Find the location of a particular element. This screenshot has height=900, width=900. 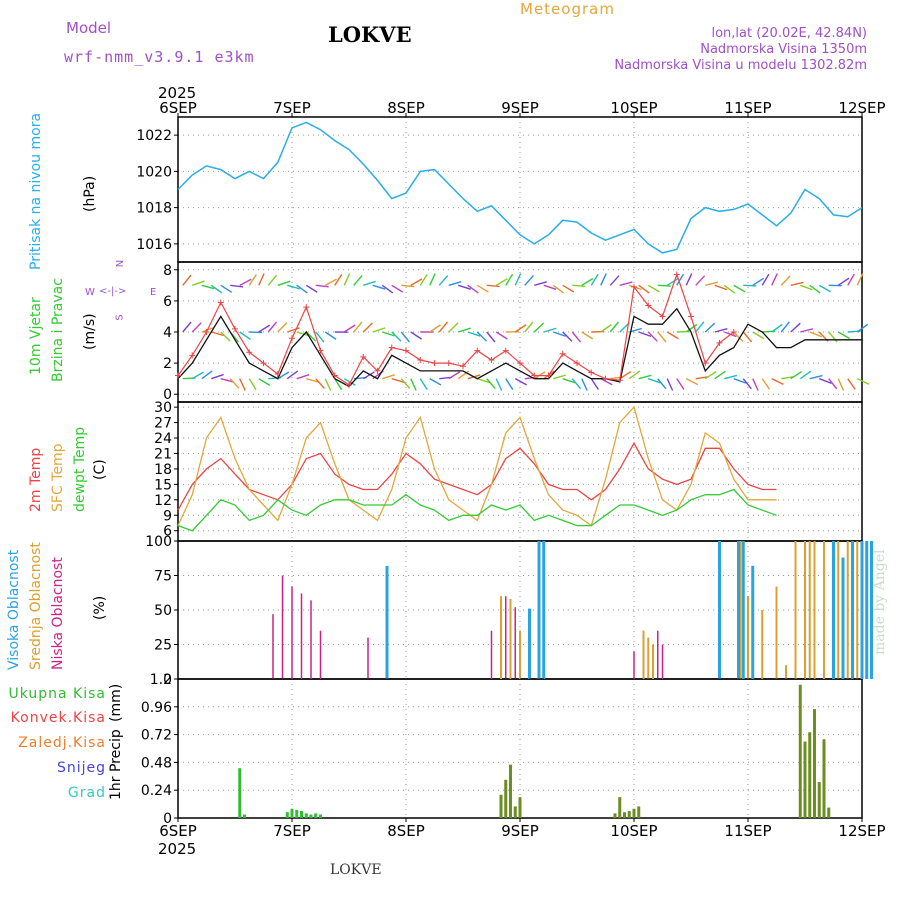

x-tick-label-bottom: 8SEP is located at coordinates (406, 831).